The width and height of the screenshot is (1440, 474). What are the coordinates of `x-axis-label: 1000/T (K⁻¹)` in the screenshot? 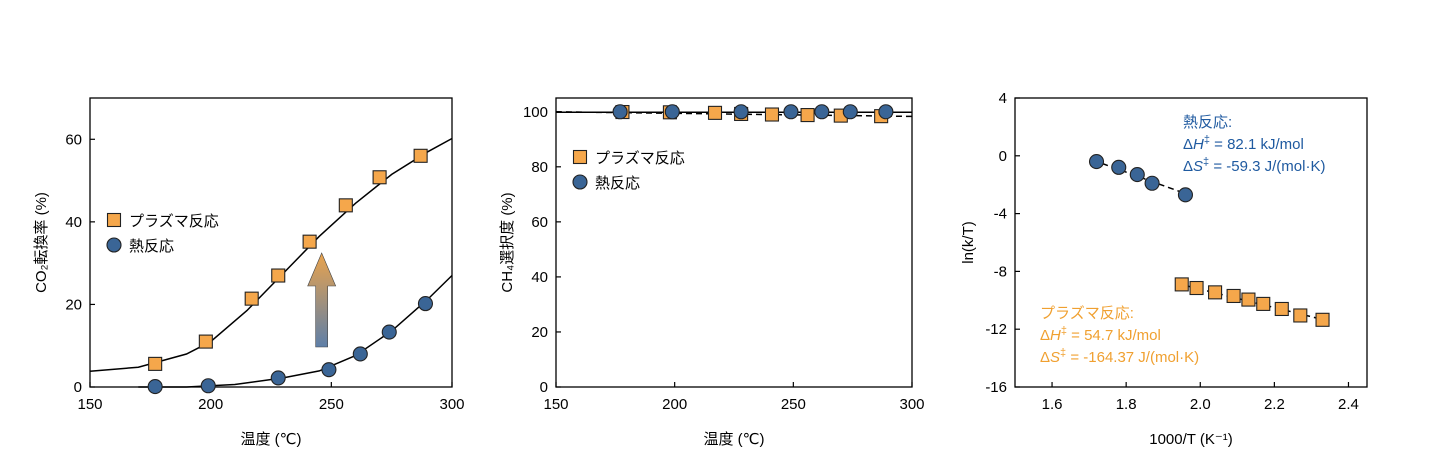 It's located at (1191, 439).